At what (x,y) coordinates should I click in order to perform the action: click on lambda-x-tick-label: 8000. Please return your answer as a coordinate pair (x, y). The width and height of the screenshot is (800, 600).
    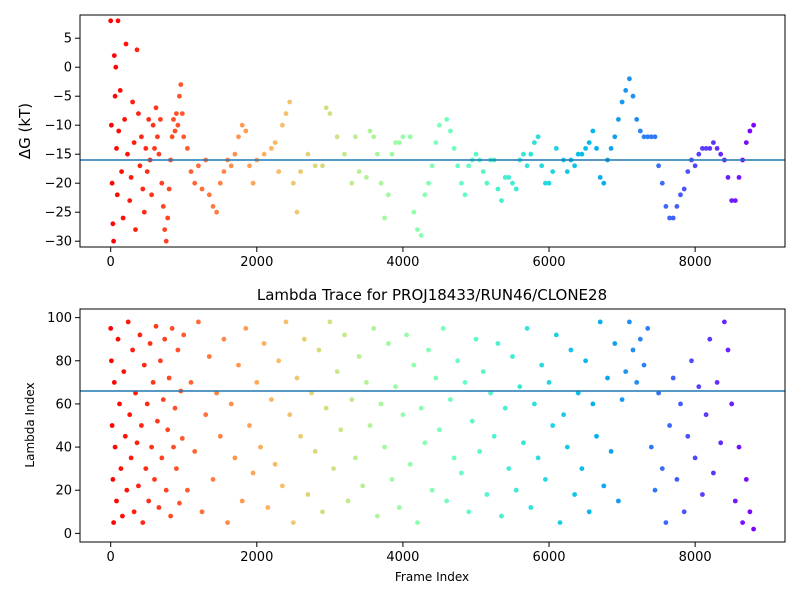
    Looking at the image, I should click on (695, 557).